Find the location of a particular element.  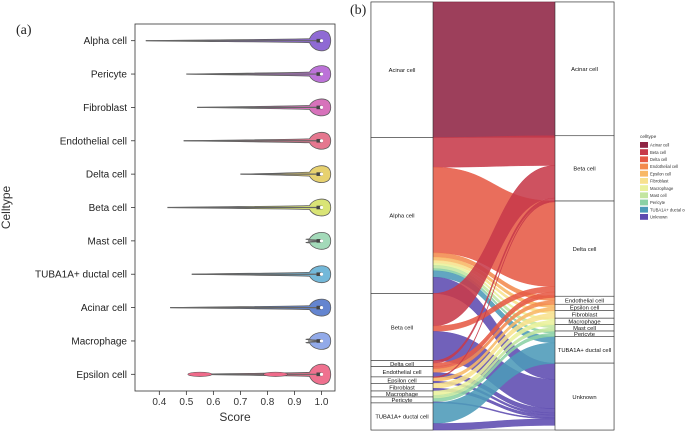

violin-x-axis-label: Score is located at coordinates (235, 417).